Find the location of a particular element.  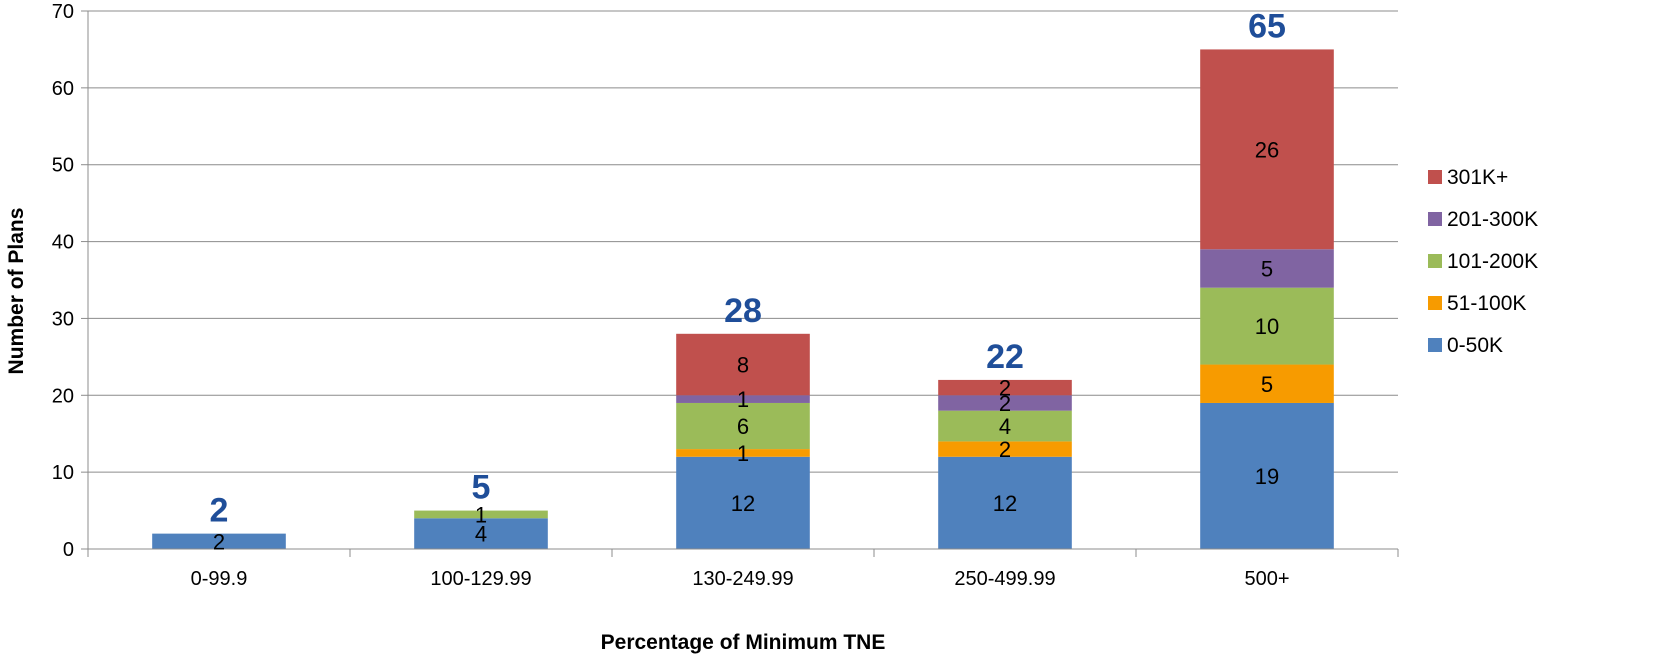

segment-label: 6 is located at coordinates (743, 426).